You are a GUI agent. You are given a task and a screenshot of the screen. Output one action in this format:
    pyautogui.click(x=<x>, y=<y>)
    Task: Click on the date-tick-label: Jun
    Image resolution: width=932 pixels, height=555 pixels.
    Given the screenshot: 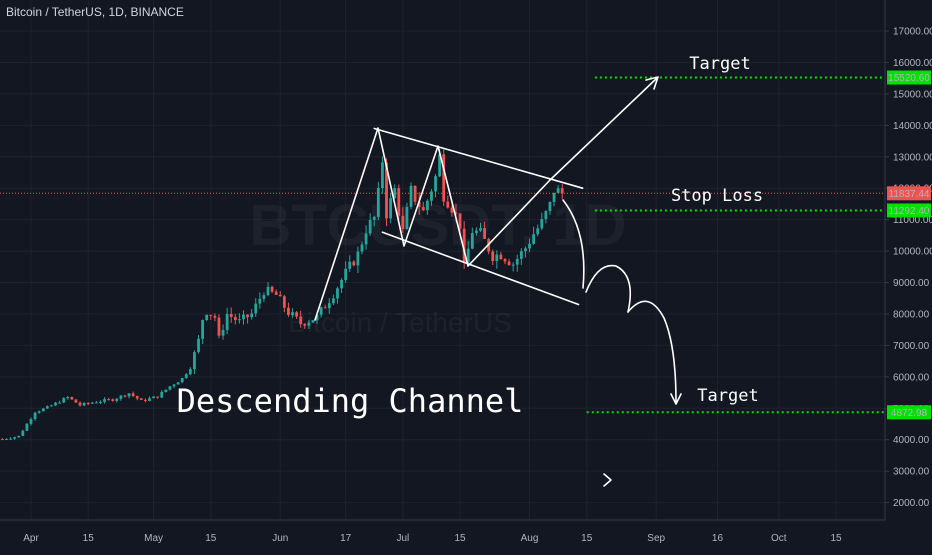 What is the action you would take?
    pyautogui.click(x=280, y=538)
    